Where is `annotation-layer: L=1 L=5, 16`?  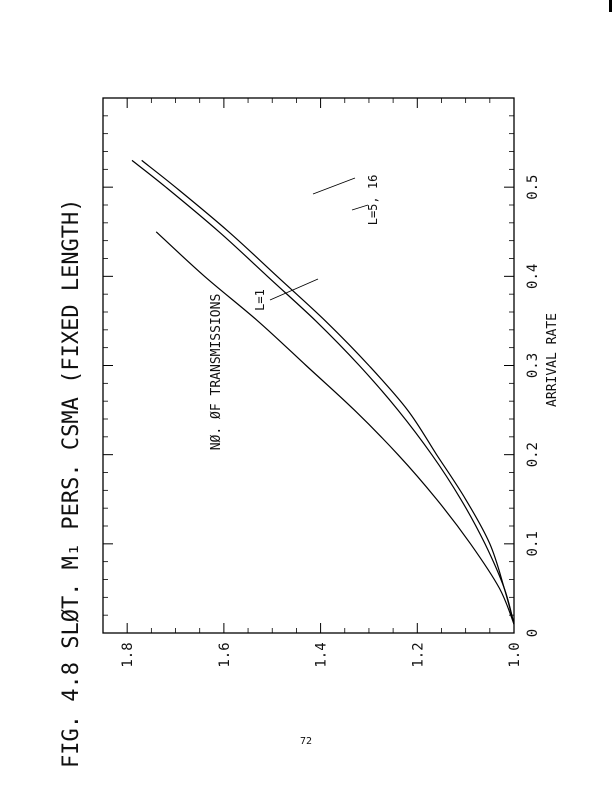 annotation-layer: L=1 L=5, 16 is located at coordinates (316, 243).